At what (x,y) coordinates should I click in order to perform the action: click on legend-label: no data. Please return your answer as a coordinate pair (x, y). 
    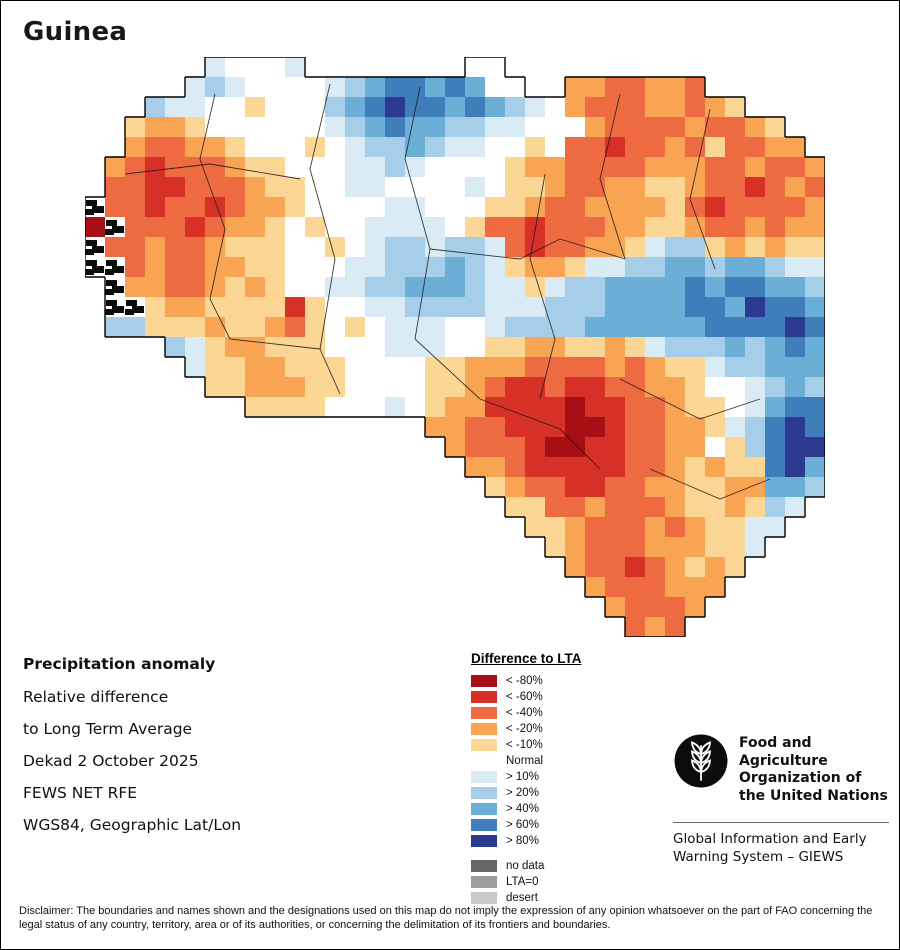
    Looking at the image, I should click on (525, 866).